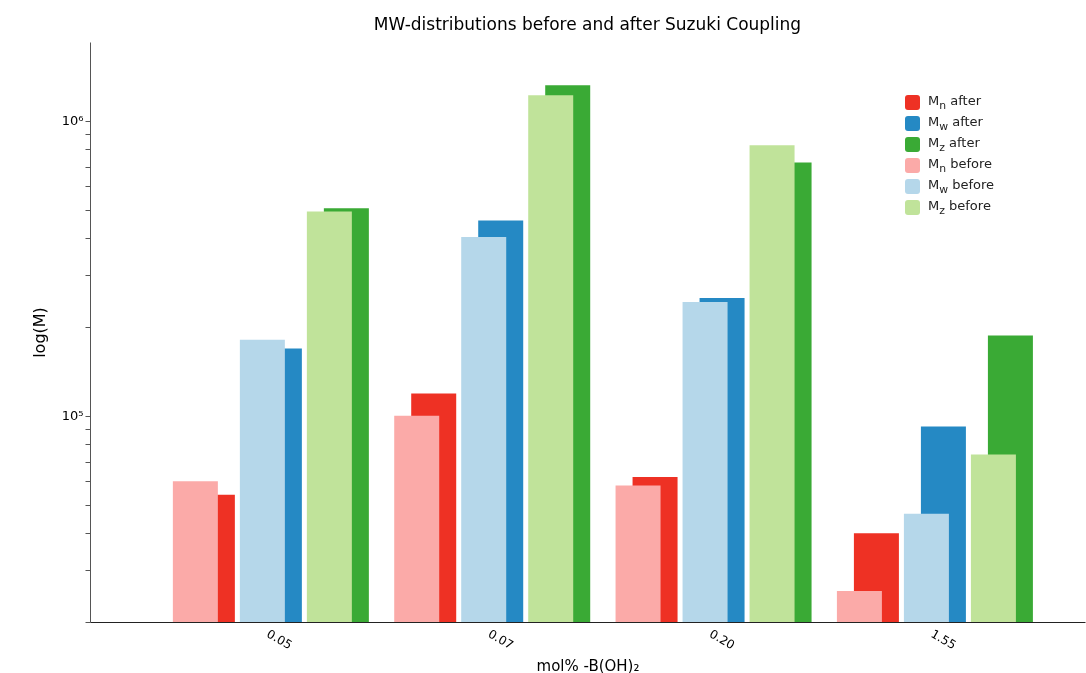 The image size is (1086, 673). Describe the element at coordinates (955, 123) in the screenshot. I see `legend-label: M$_{w}$ after` at that location.